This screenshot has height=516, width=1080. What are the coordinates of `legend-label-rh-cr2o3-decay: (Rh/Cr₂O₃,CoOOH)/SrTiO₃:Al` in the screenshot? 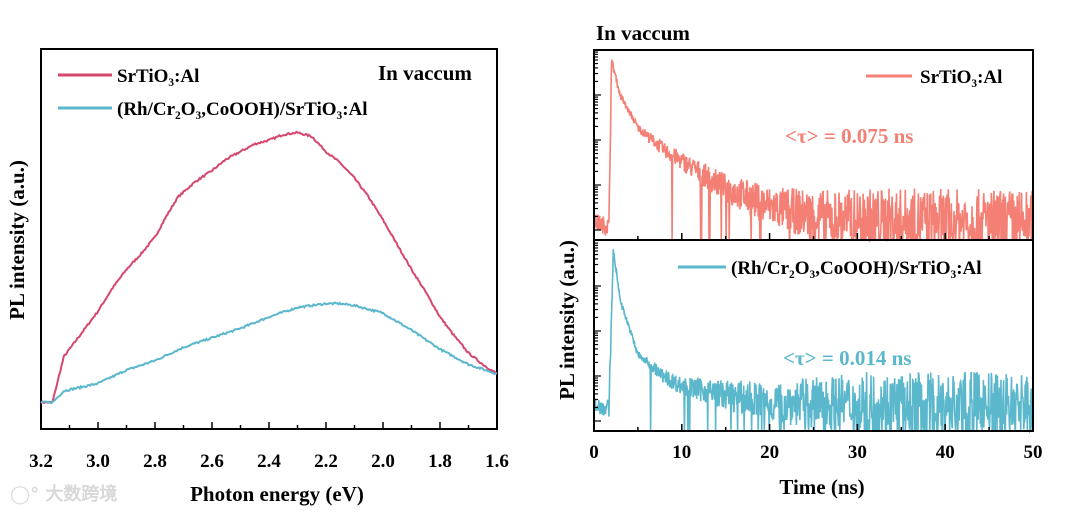 It's located at (856, 268).